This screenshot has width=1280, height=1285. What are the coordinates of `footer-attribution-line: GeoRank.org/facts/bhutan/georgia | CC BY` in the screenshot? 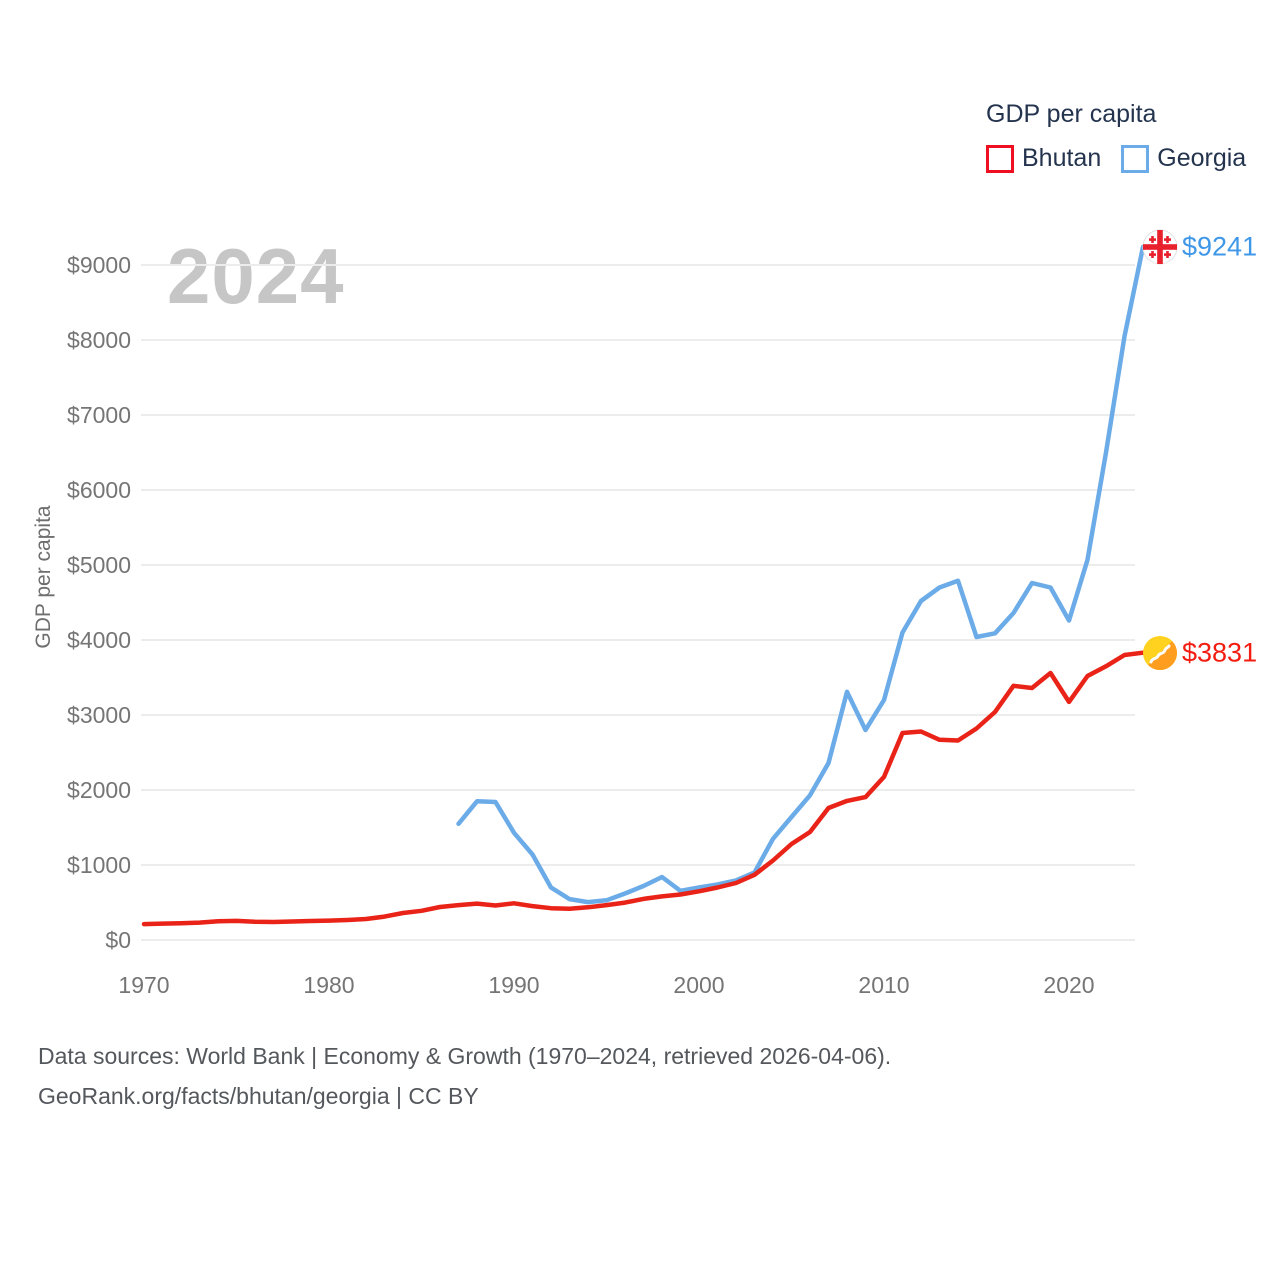 It's located at (258, 1096).